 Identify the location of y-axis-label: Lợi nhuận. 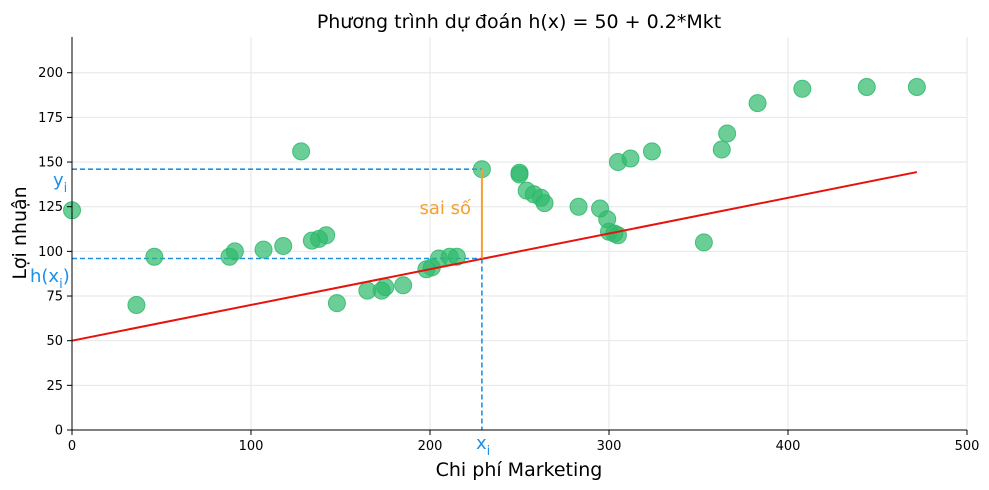
(20, 232).